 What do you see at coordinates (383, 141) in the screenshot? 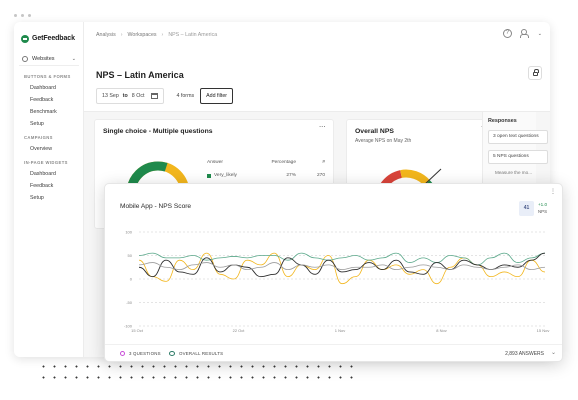
I see `card-subtitle: Average NPS on May 2th` at bounding box center [383, 141].